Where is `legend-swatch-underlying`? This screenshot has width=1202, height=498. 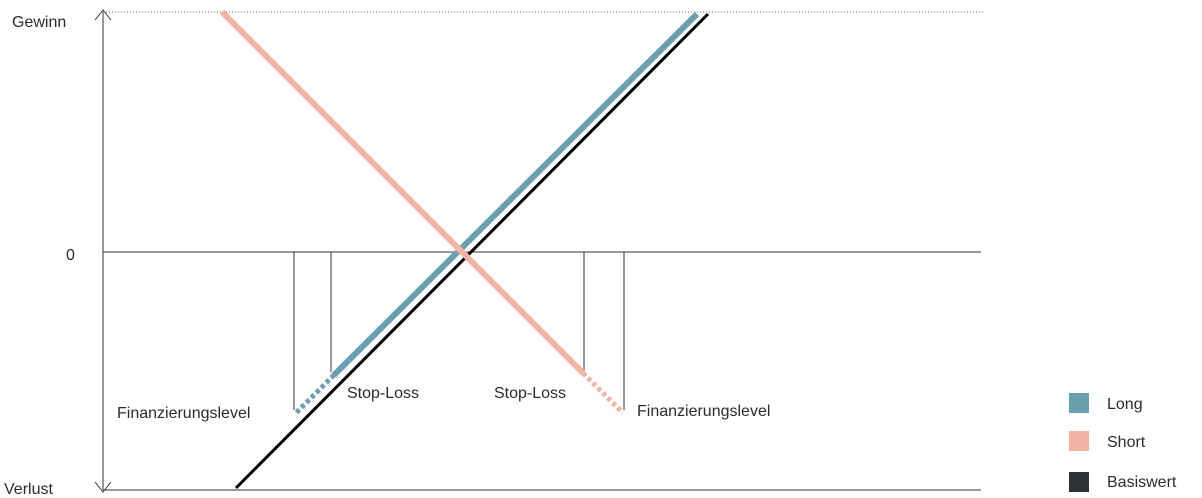 legend-swatch-underlying is located at coordinates (1079, 482).